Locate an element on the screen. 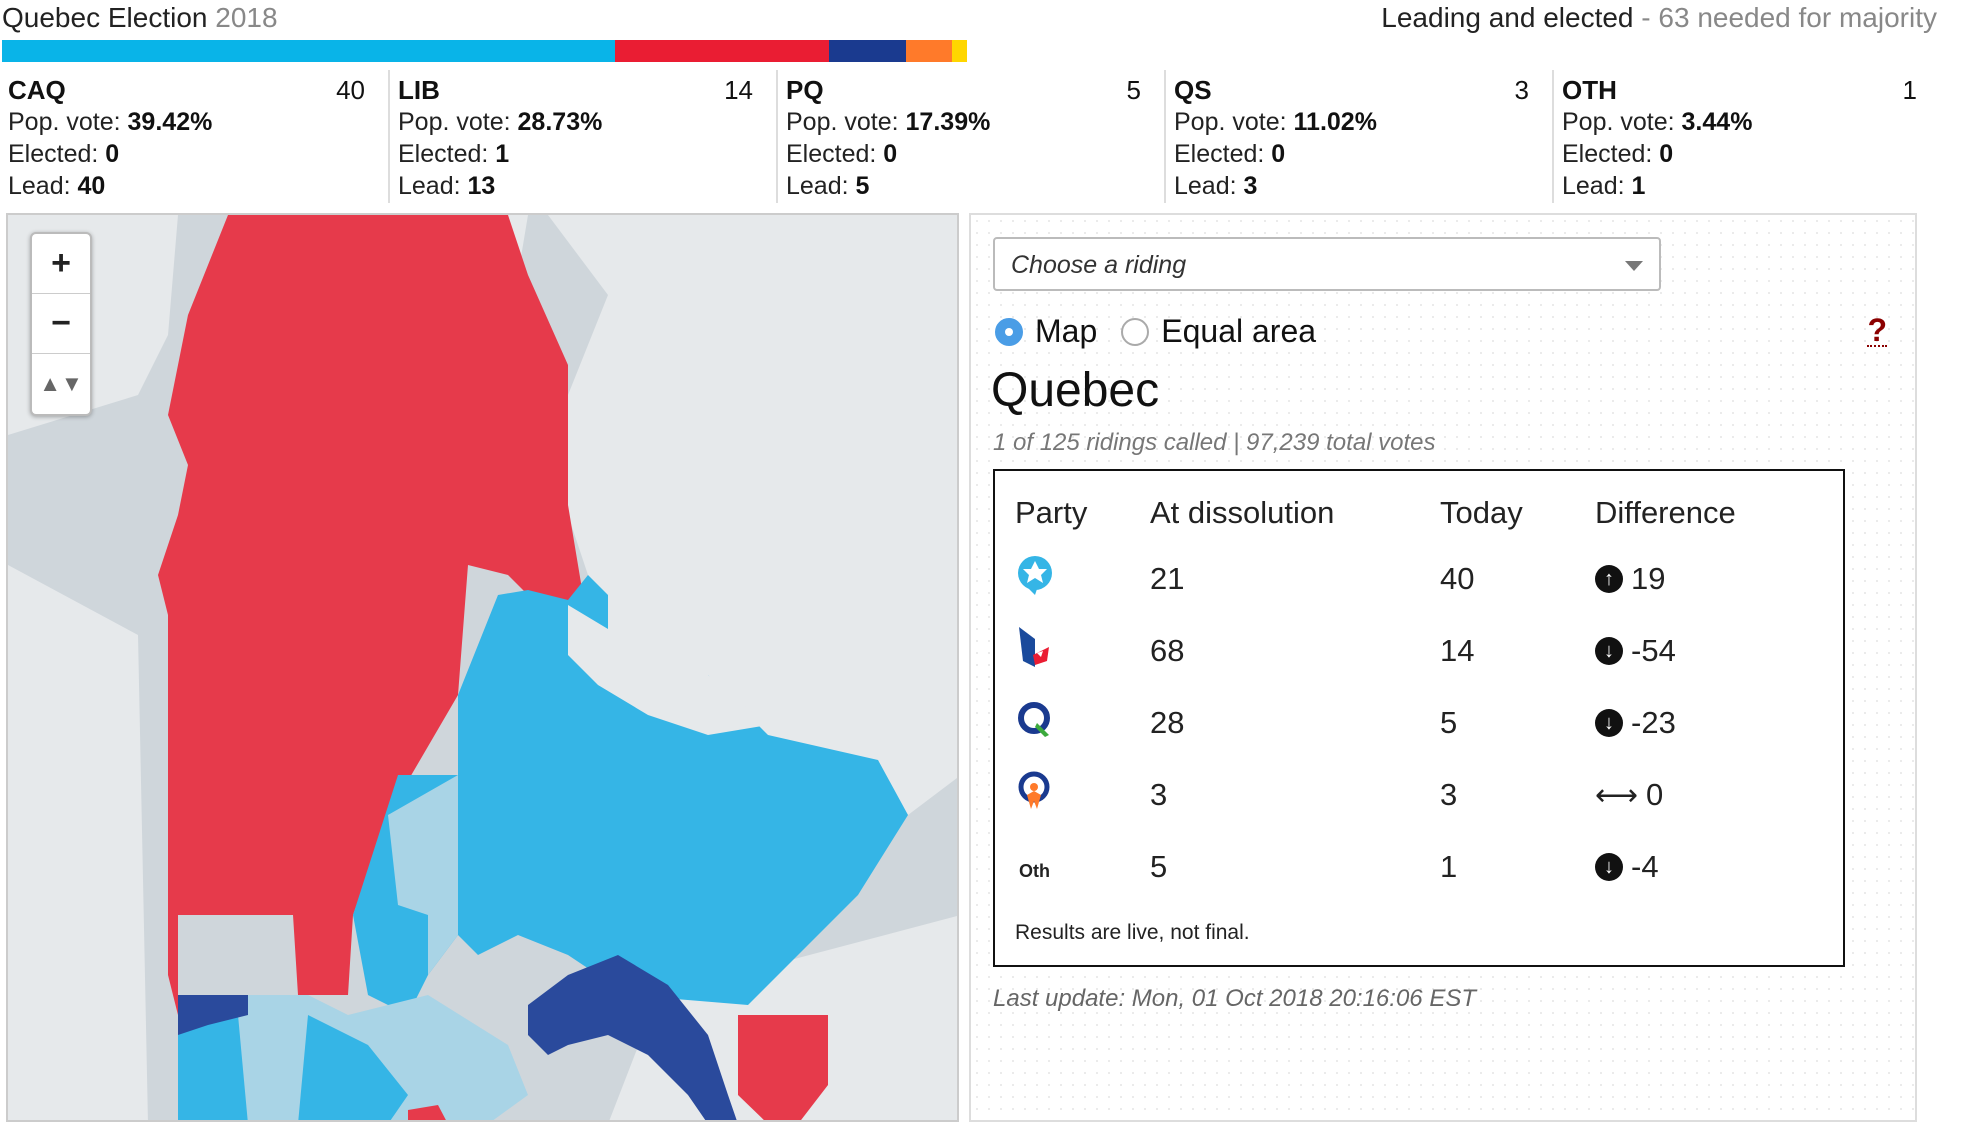 This screenshot has width=1977, height=1122. dissolution-value: 28 is located at coordinates (1167, 722).